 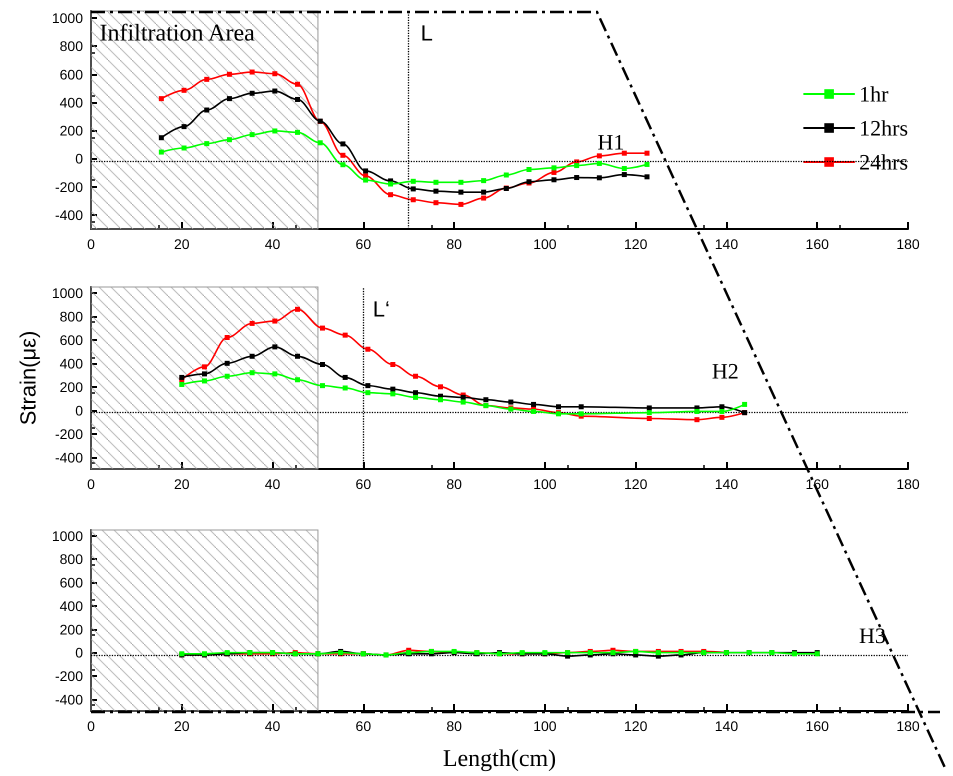 I want to click on y-axis-title: Strain(με), so click(x=28, y=378).